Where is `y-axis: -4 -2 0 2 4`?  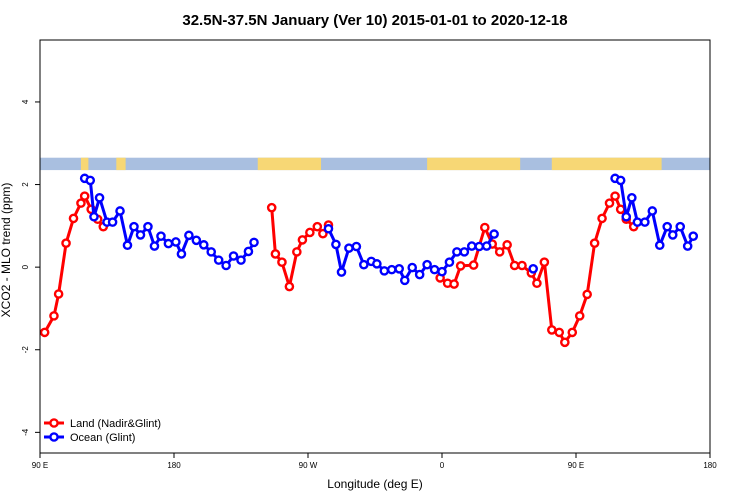
y-axis: -4 -2 0 2 4 is located at coordinates (30, 267).